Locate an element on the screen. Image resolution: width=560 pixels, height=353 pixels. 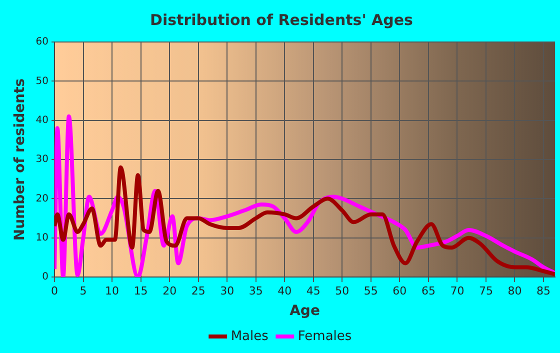
y-axis-title: Number of residents is located at coordinates (20, 159).